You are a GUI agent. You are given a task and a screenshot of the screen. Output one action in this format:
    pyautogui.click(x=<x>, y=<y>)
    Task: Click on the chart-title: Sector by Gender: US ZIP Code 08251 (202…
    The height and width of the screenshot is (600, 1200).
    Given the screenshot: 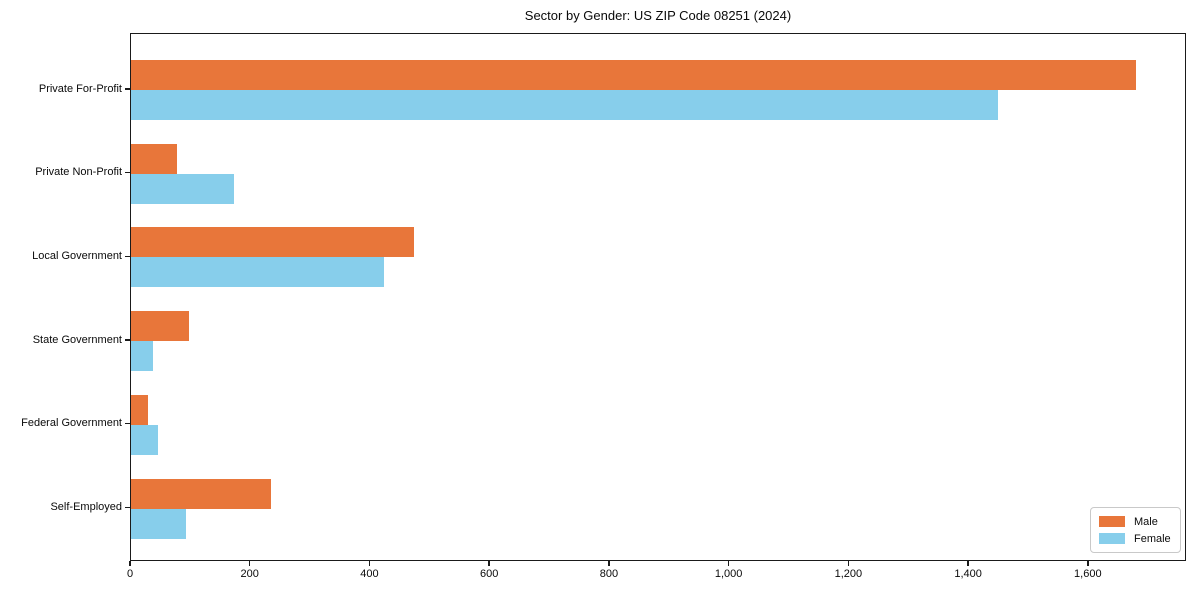 What is the action you would take?
    pyautogui.click(x=658, y=15)
    